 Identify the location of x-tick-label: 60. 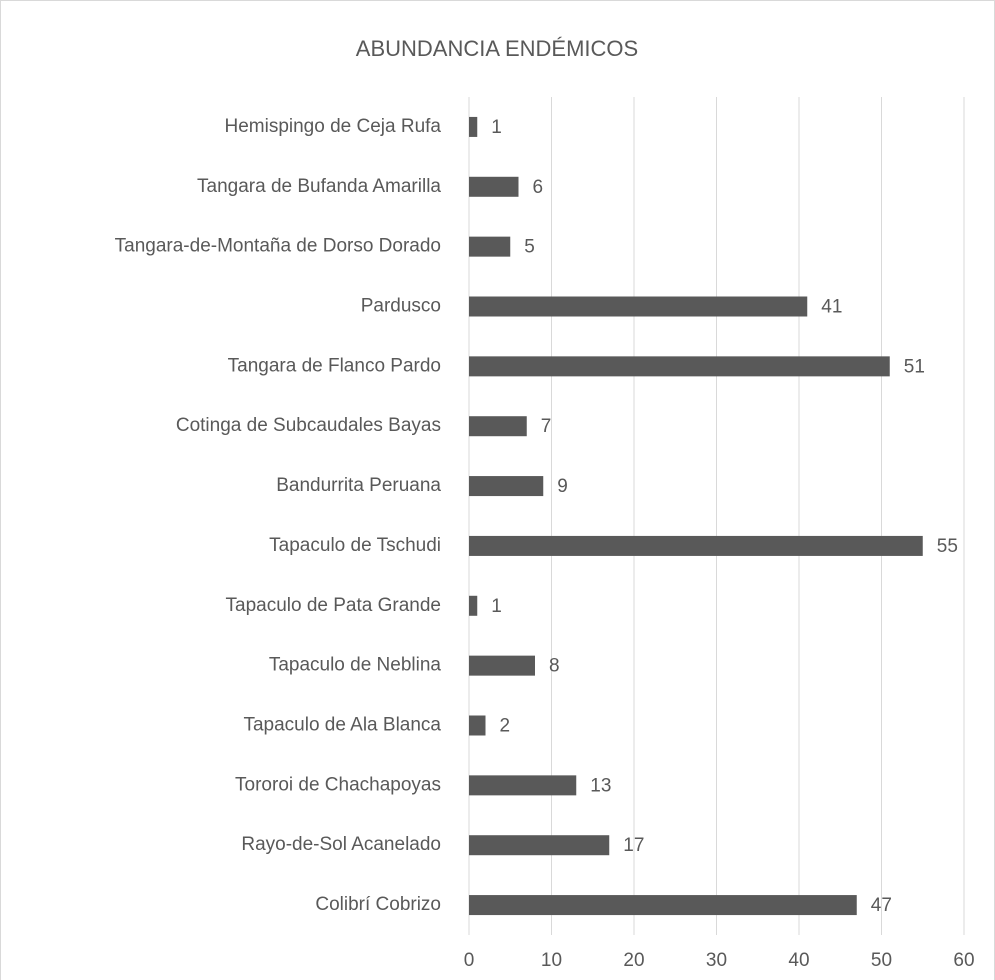
(963, 960).